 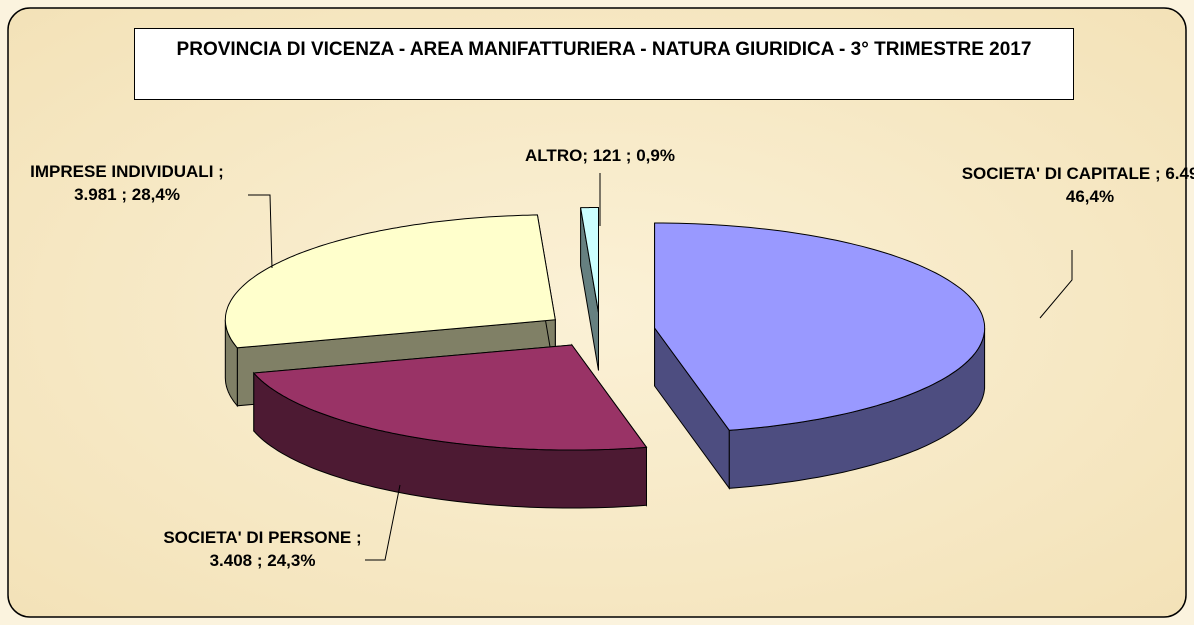 I want to click on category: IMPRESE INDIVIDUALI, so click(x=122, y=171).